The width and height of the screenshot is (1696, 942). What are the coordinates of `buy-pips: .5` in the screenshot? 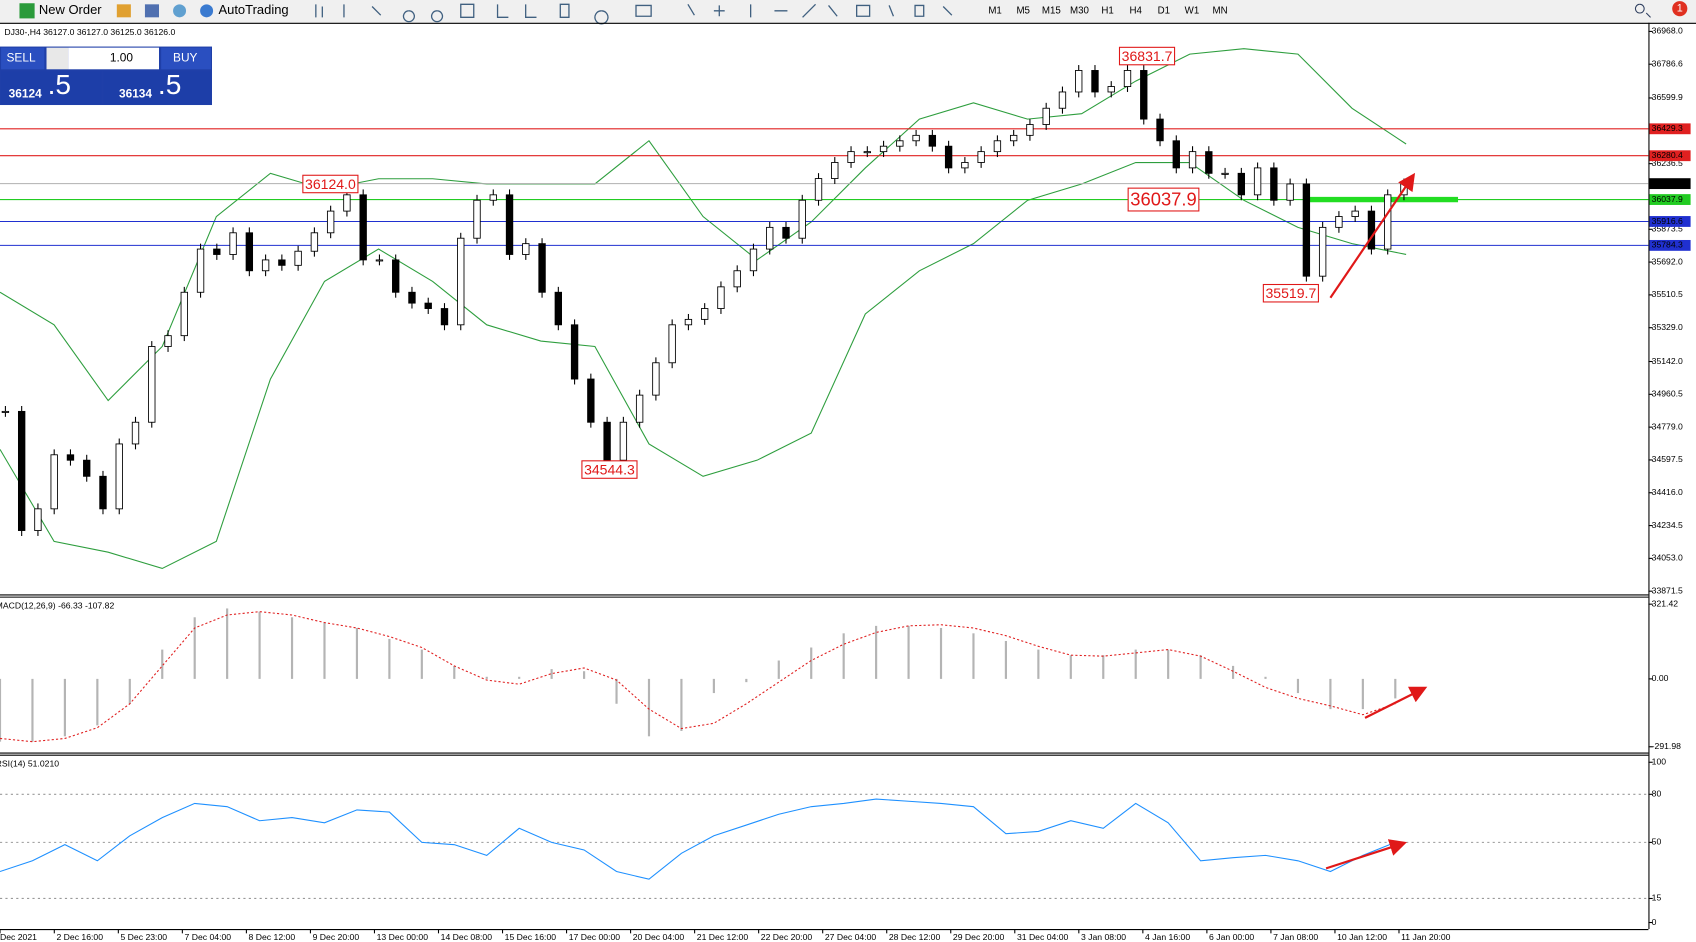 It's located at (169, 84).